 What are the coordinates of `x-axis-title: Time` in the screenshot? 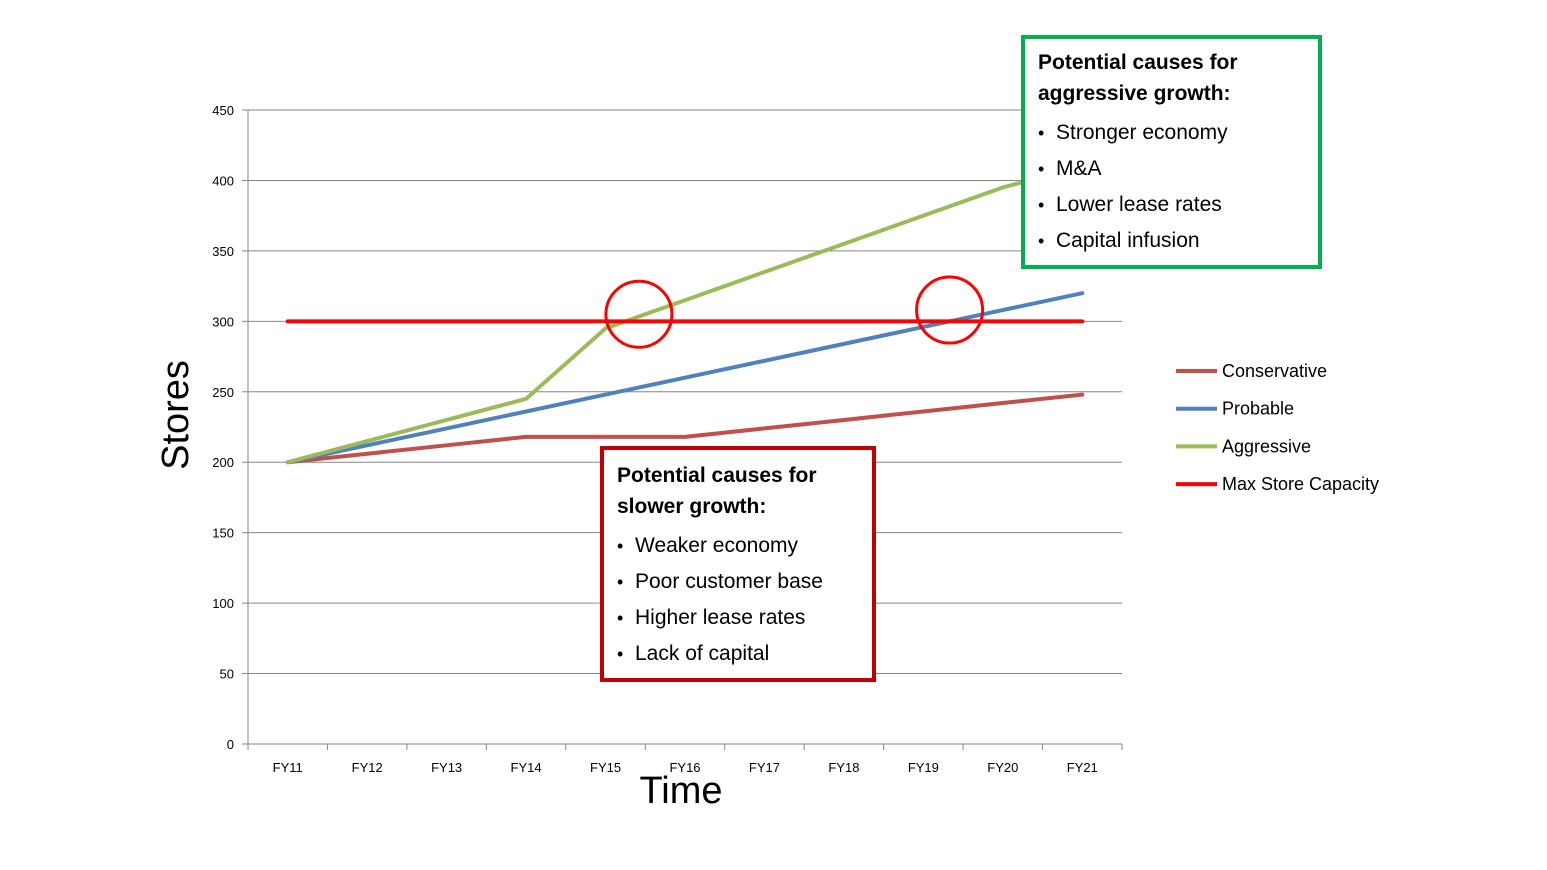 It's located at (680, 791).